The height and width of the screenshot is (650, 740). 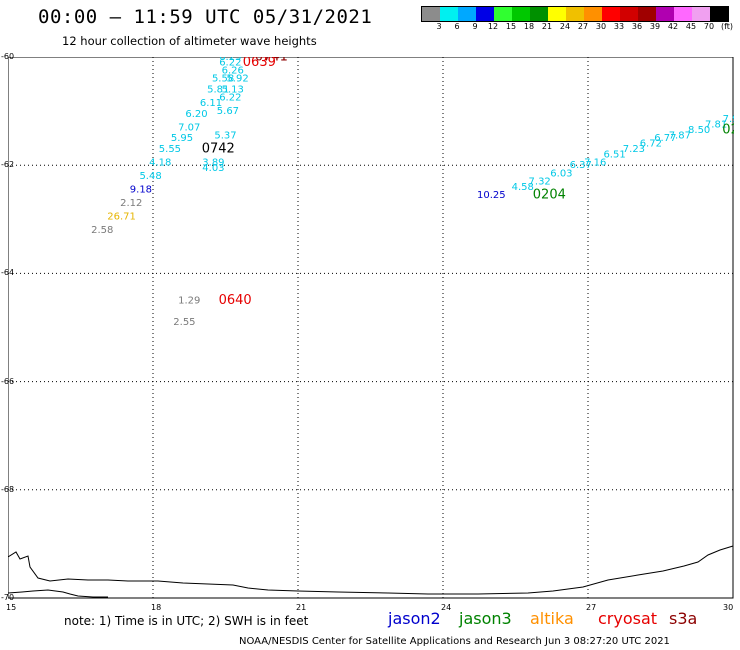 I want to click on wave-height-label: 5.95, so click(x=182, y=138).